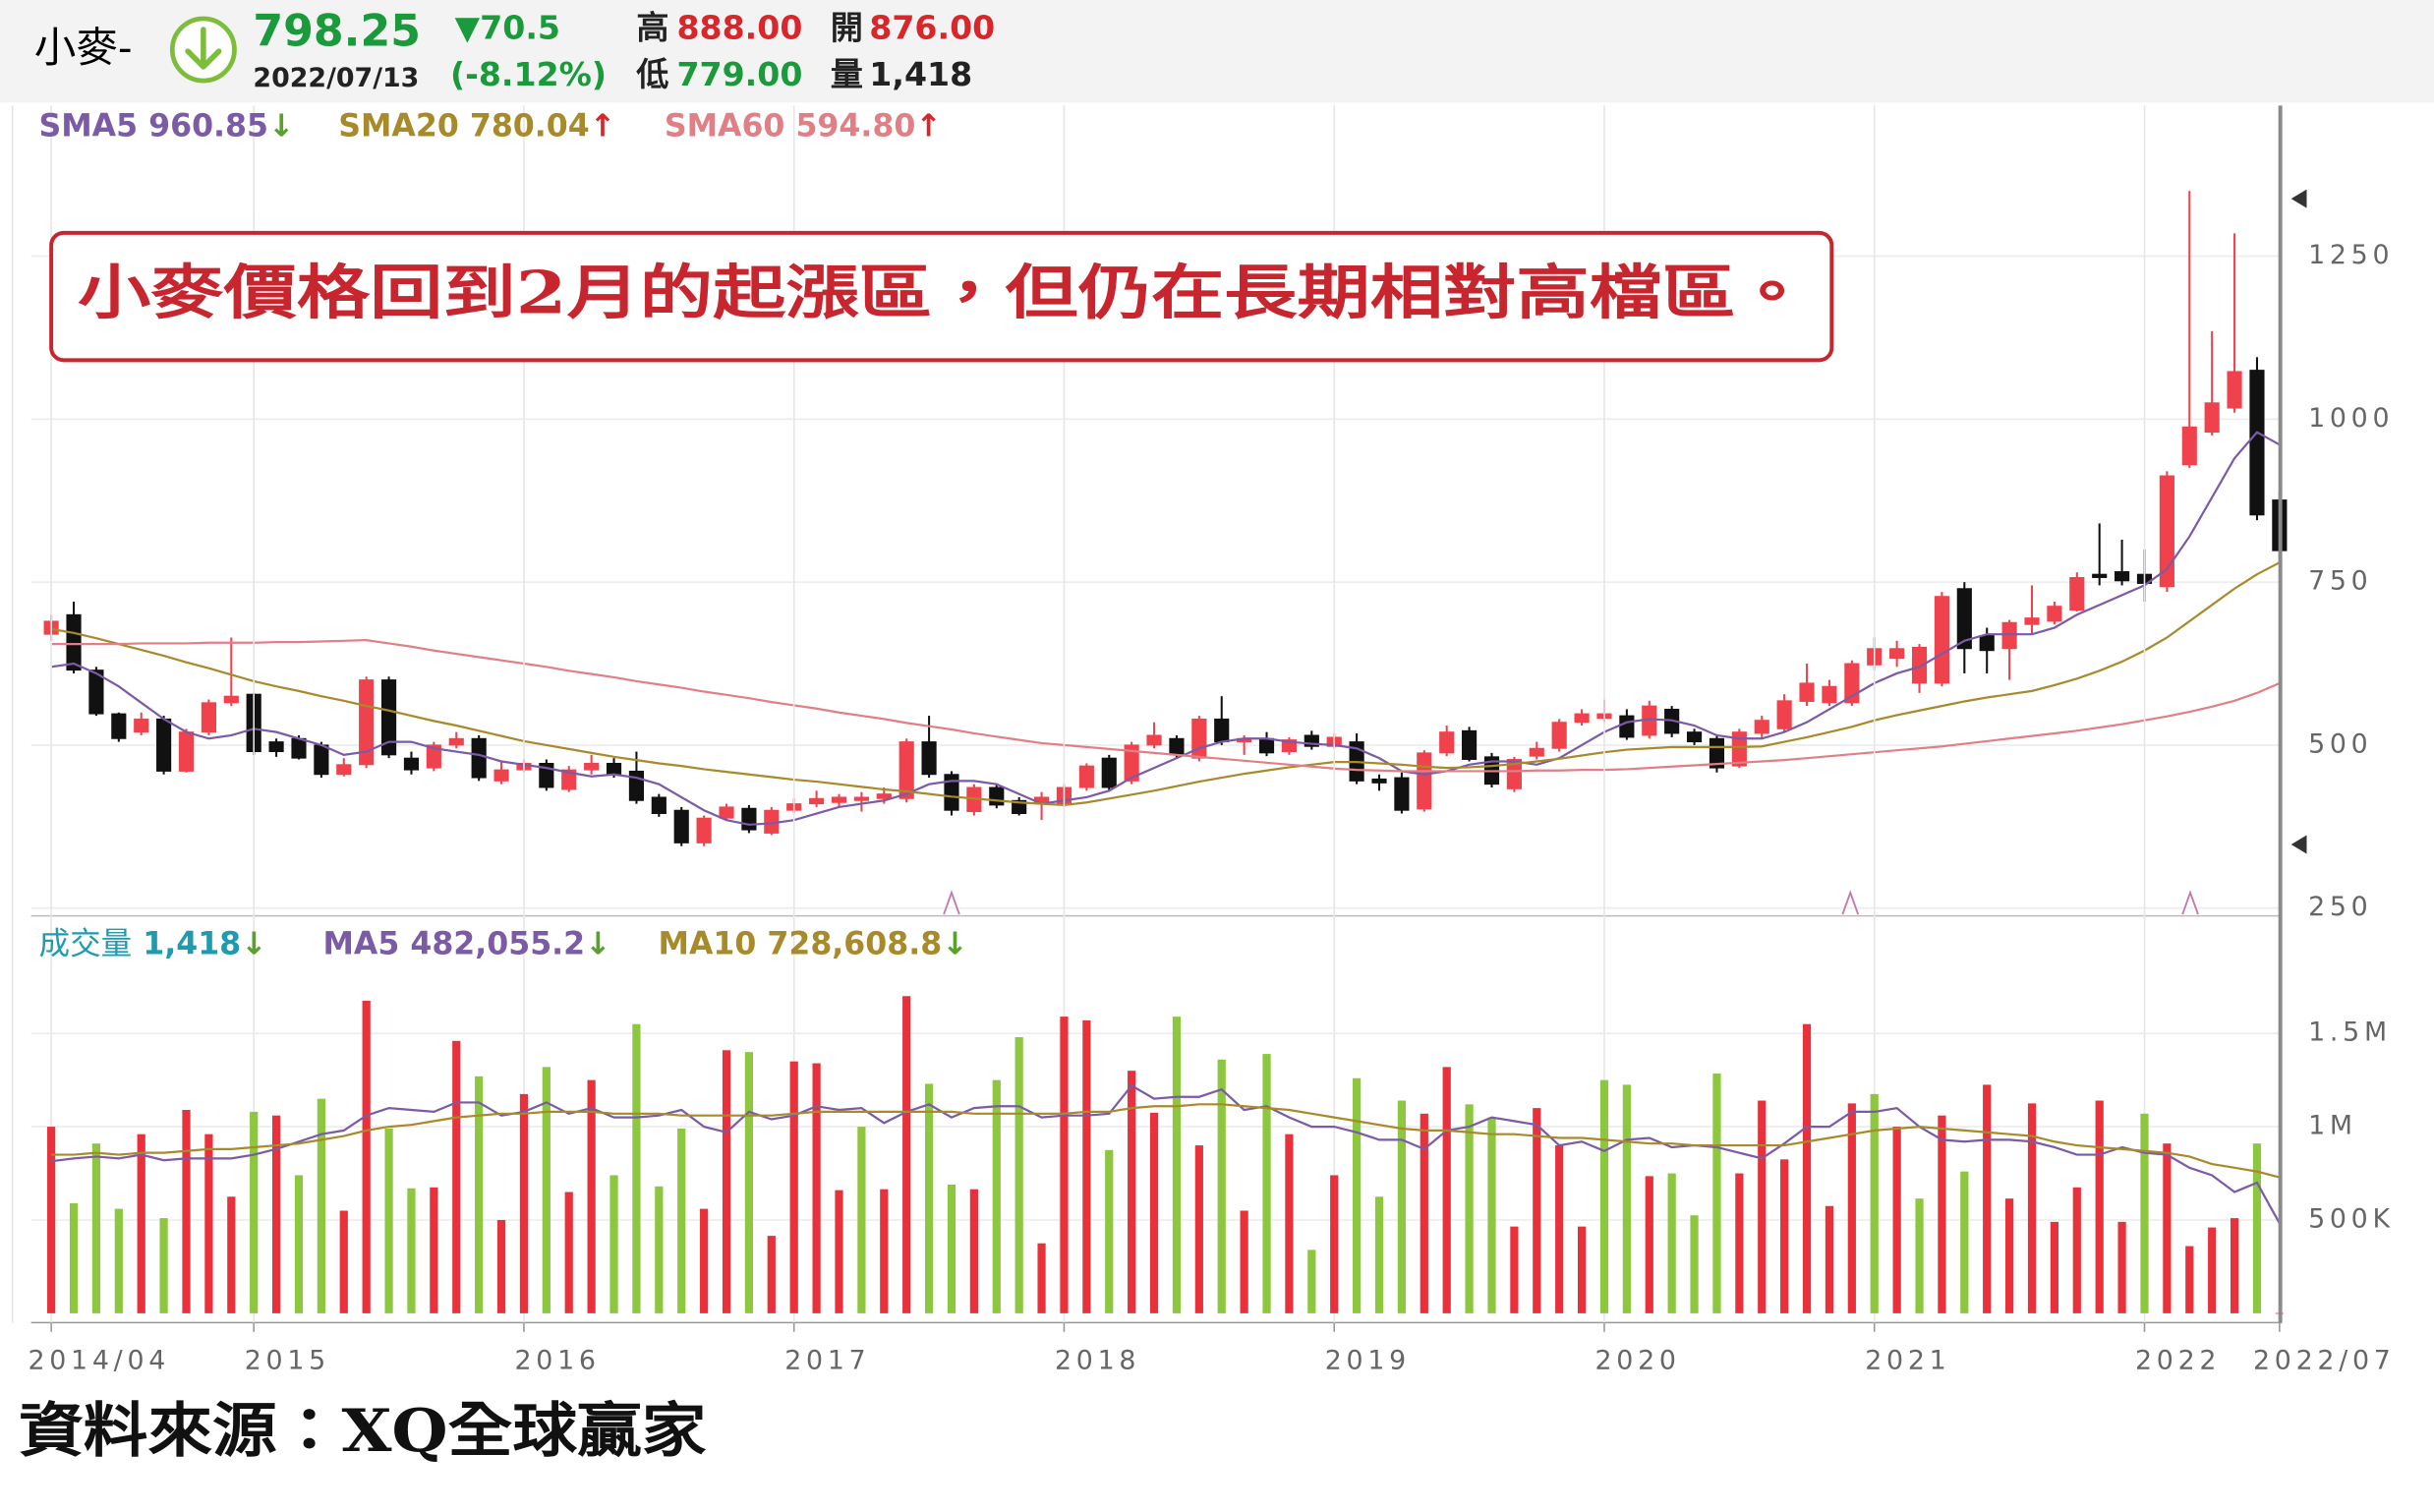  What do you see at coordinates (363, 1431) in the screenshot?
I see `source-note: 資料來源：XQ全球贏家` at bounding box center [363, 1431].